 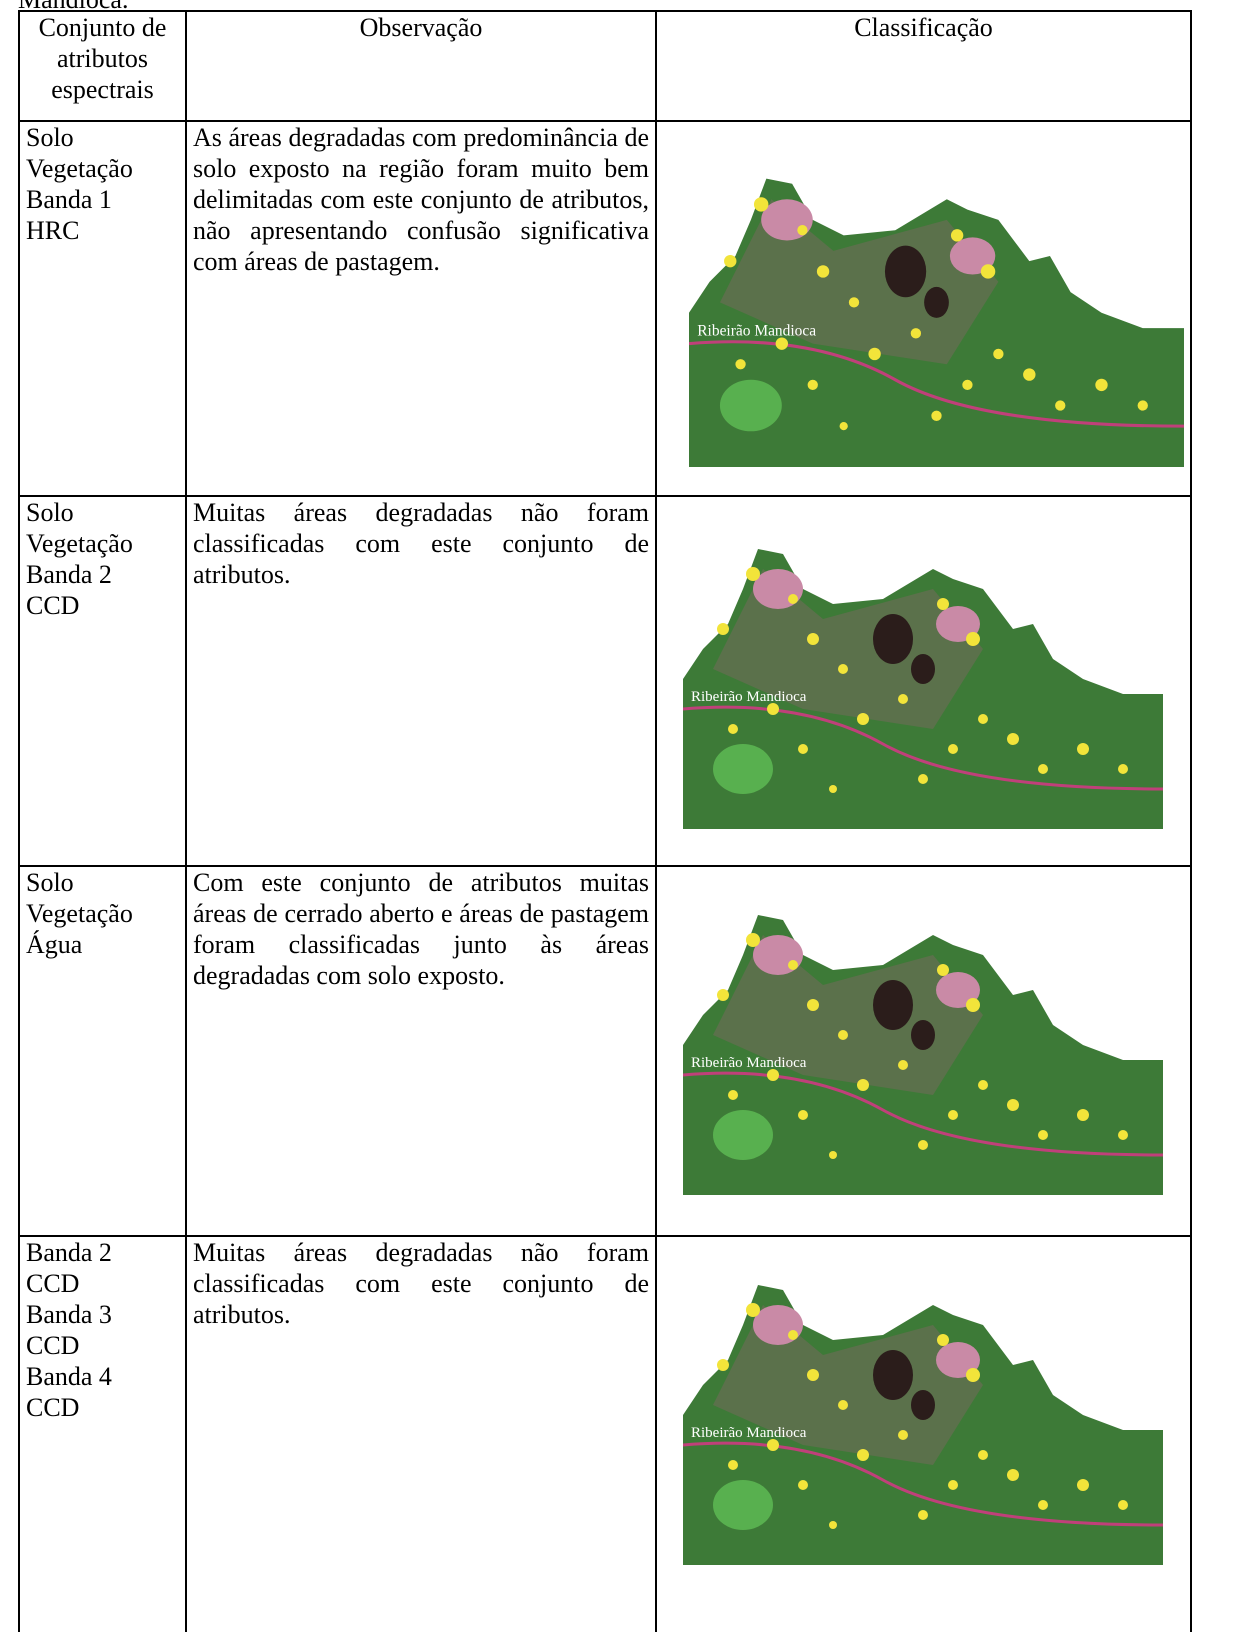 What do you see at coordinates (102, 1433) in the screenshot?
I see `attributes: Banda 2 CCD Banda 3 CCD Banda 4 CCD` at bounding box center [102, 1433].